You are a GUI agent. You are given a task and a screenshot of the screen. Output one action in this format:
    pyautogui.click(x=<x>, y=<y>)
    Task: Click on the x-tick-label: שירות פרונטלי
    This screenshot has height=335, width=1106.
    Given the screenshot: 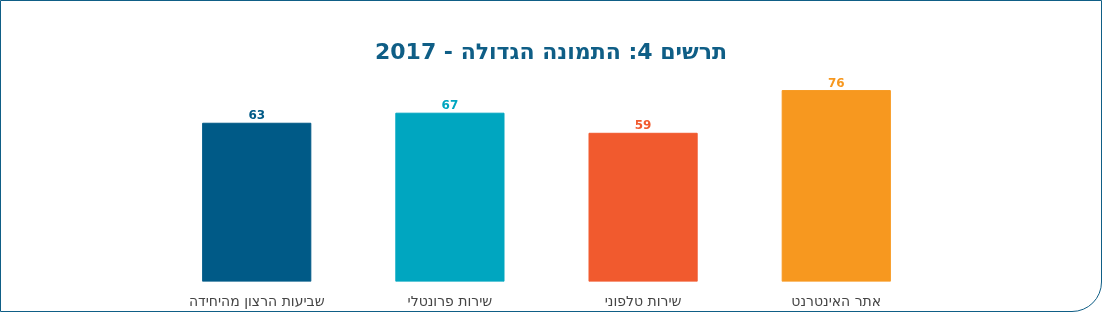 What is the action you would take?
    pyautogui.click(x=450, y=300)
    